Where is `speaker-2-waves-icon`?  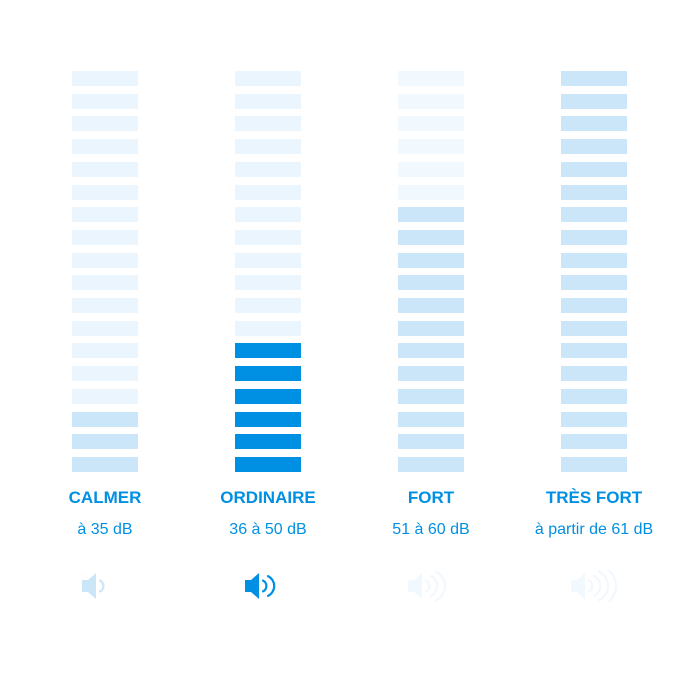
speaker-2-waves-icon is located at coordinates (268, 588).